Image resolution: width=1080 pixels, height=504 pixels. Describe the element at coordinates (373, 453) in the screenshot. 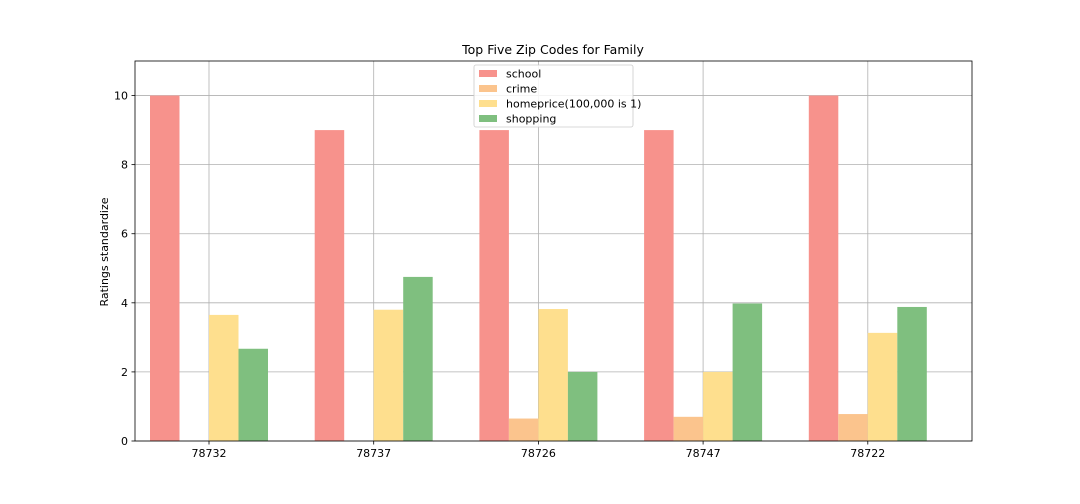

I see `x-tick-label: 78737` at that location.